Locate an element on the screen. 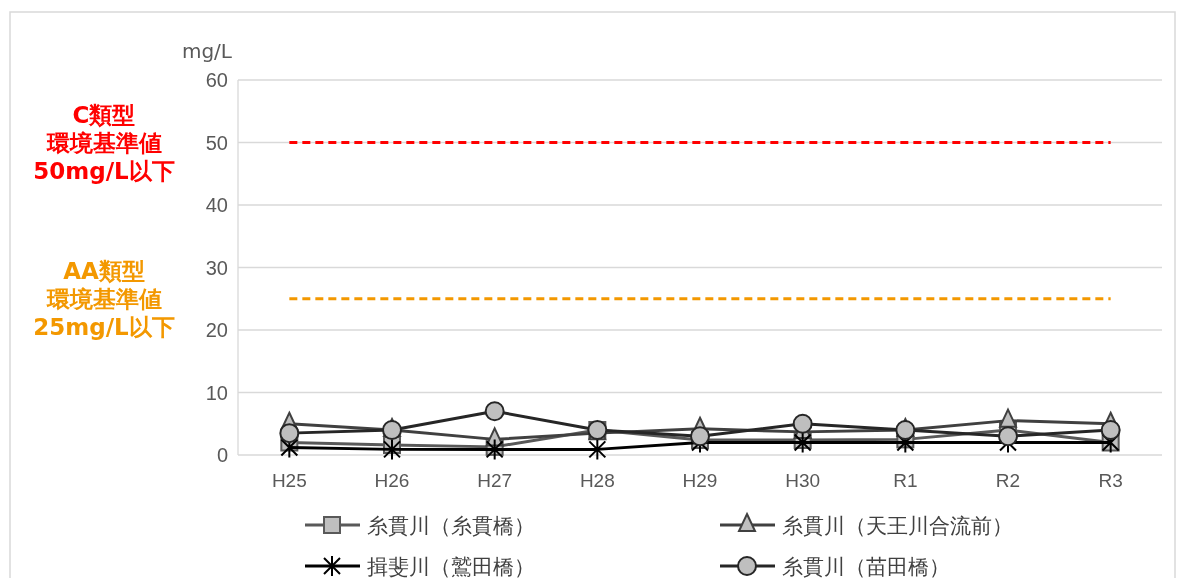 This screenshot has width=1185, height=578. legend-label: 糸貫川（苗田橋） is located at coordinates (866, 566).